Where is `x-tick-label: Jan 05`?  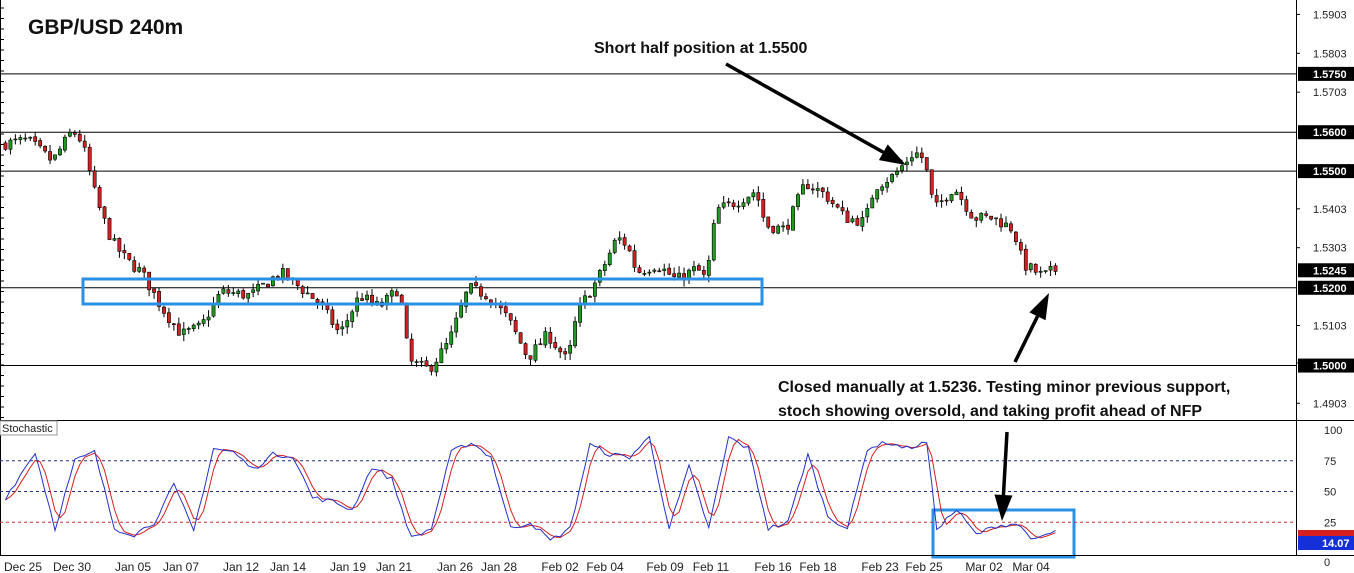
x-tick-label: Jan 05 is located at coordinates (133, 566).